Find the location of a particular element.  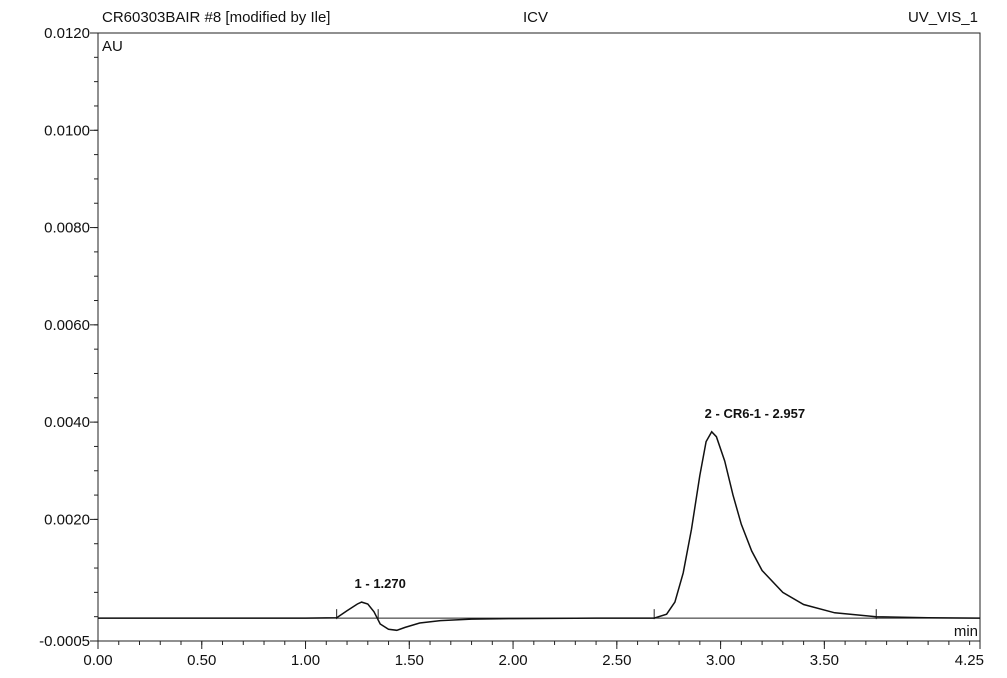

x-axis-unit-label: min is located at coordinates (966, 631).